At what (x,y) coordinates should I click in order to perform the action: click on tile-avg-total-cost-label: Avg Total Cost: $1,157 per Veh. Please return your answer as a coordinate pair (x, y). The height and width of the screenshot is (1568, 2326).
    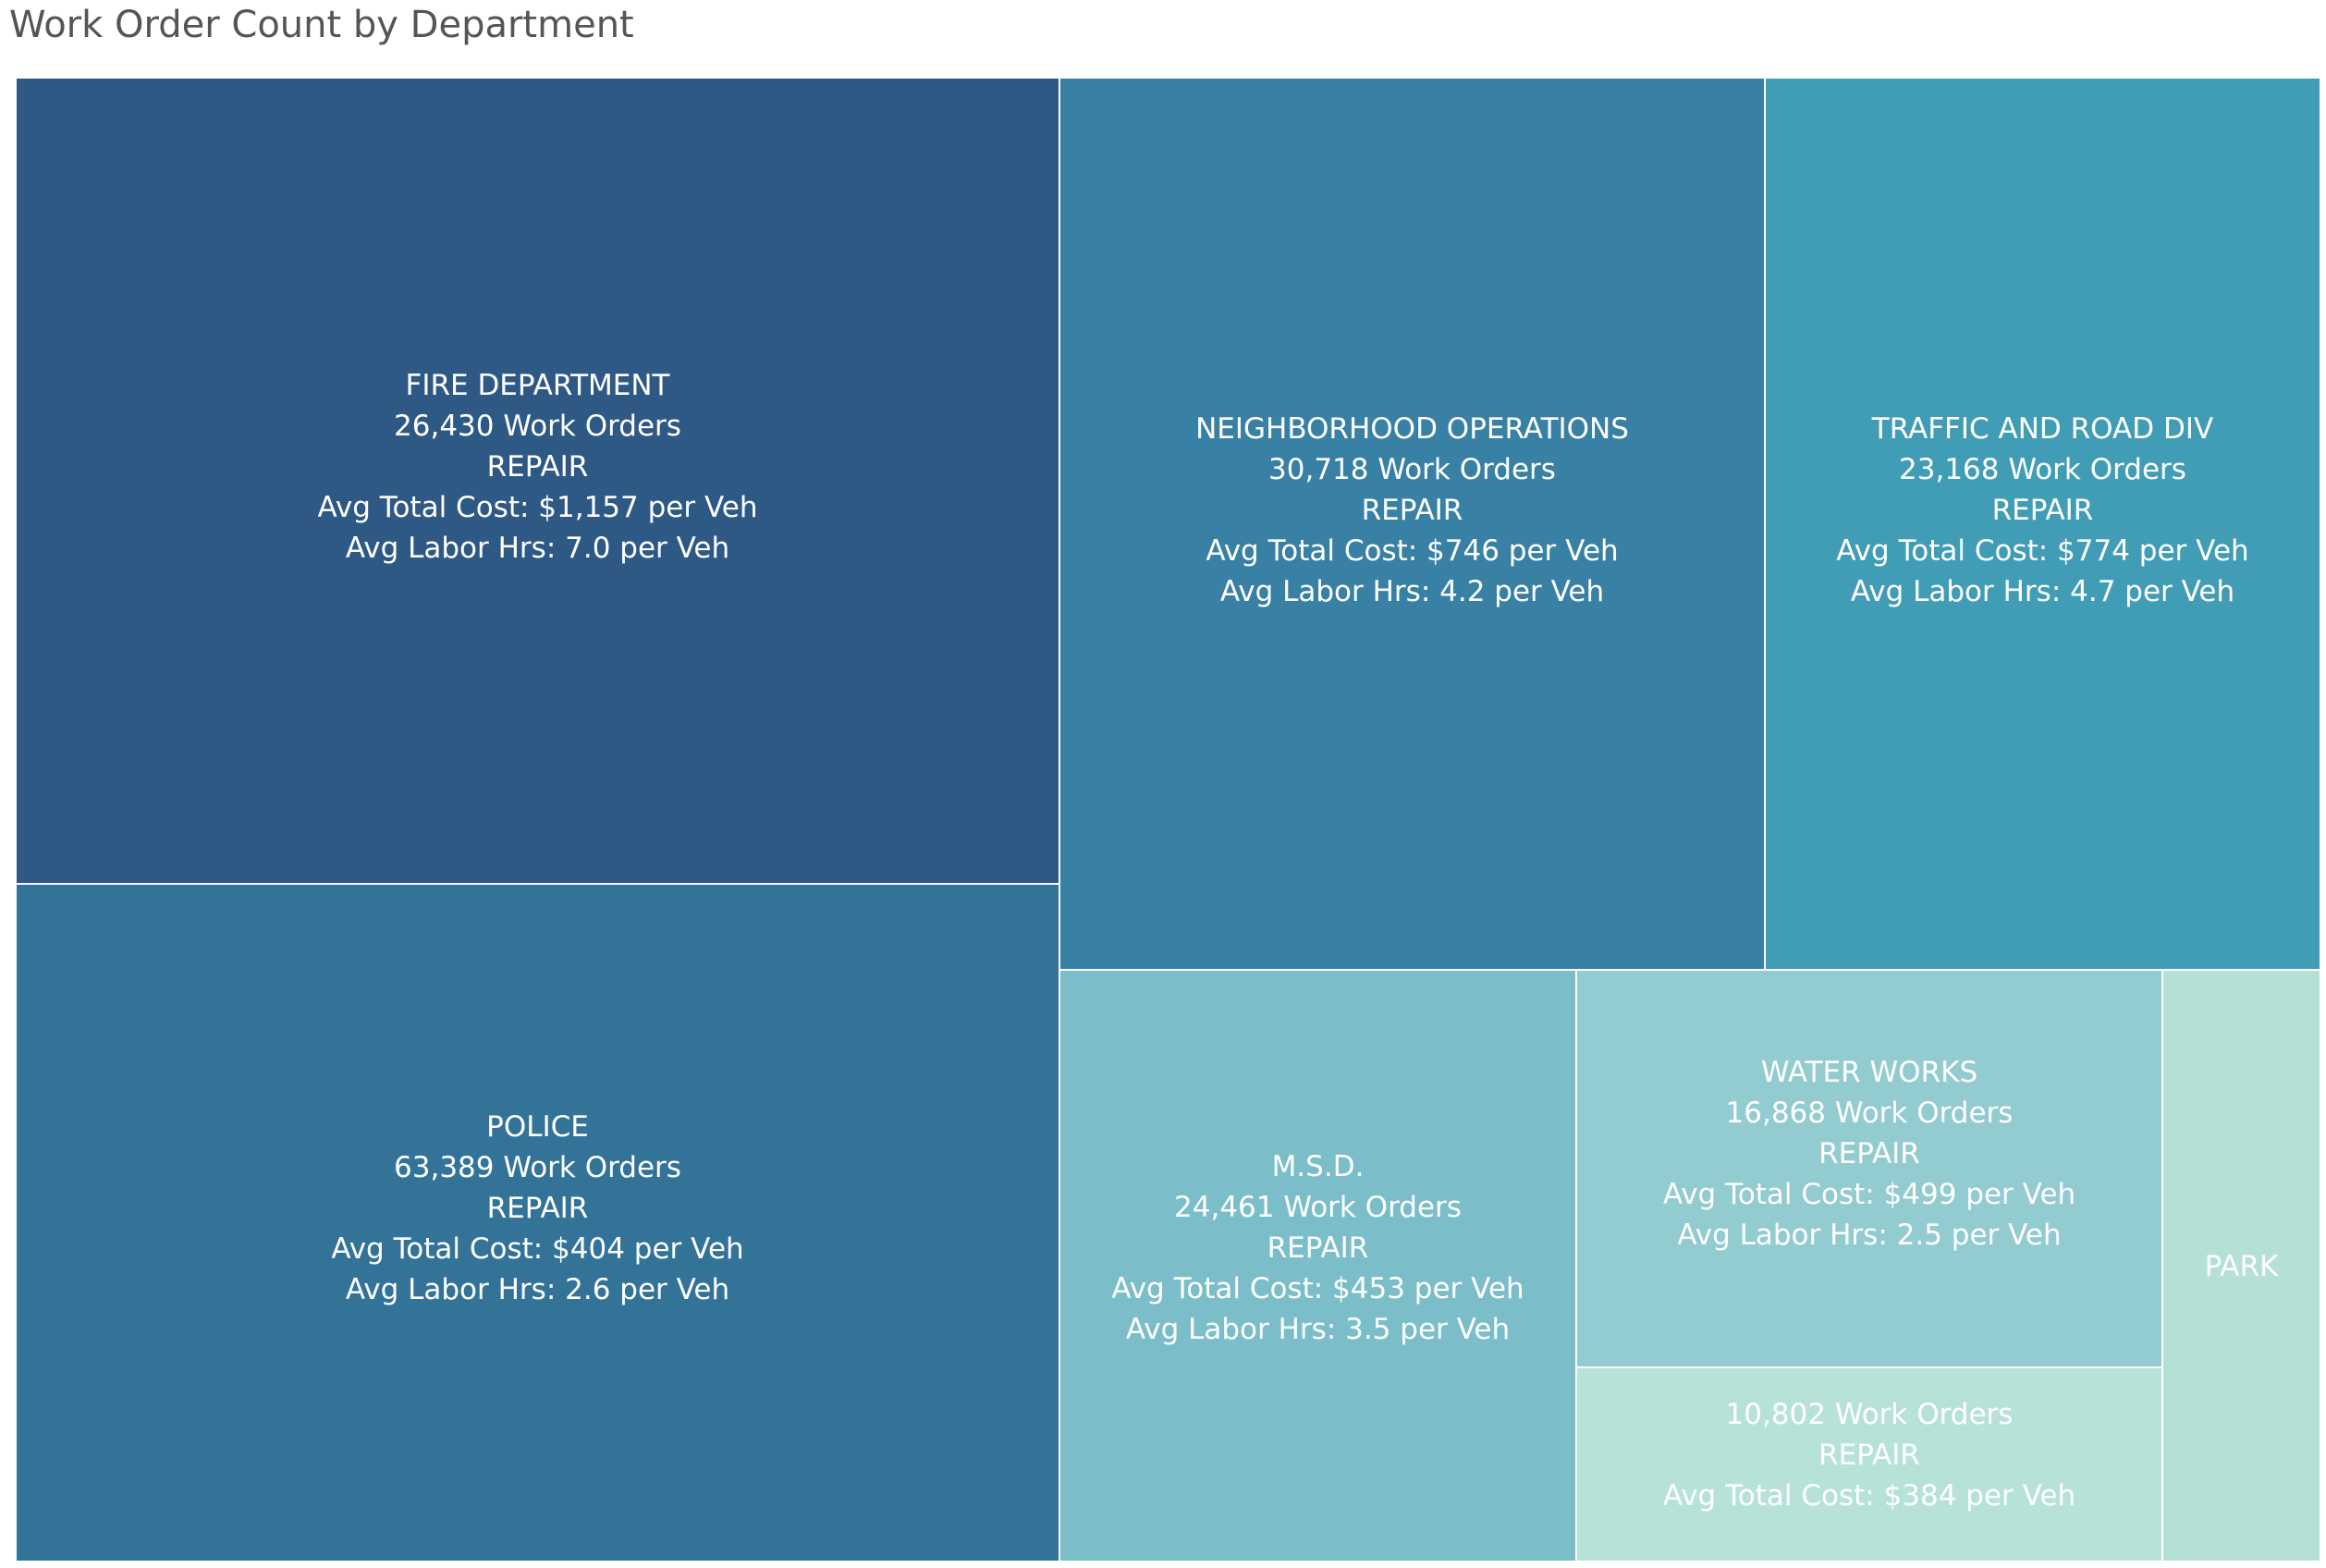
    Looking at the image, I should click on (537, 507).